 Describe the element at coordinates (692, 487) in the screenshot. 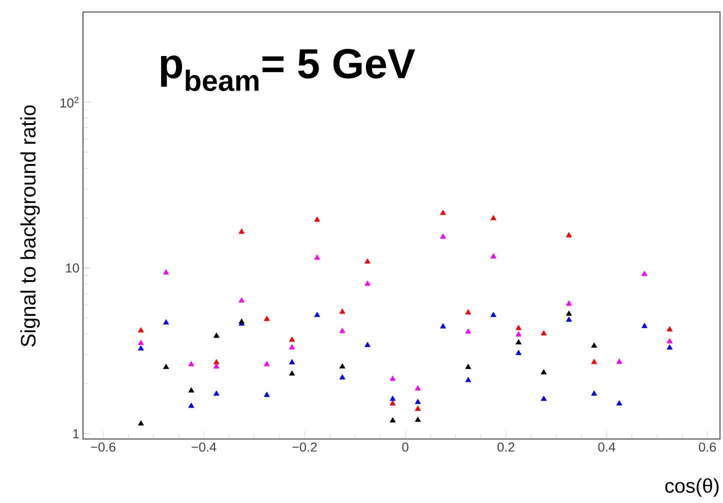

I see `x-axis-title: cos(θ)` at that location.